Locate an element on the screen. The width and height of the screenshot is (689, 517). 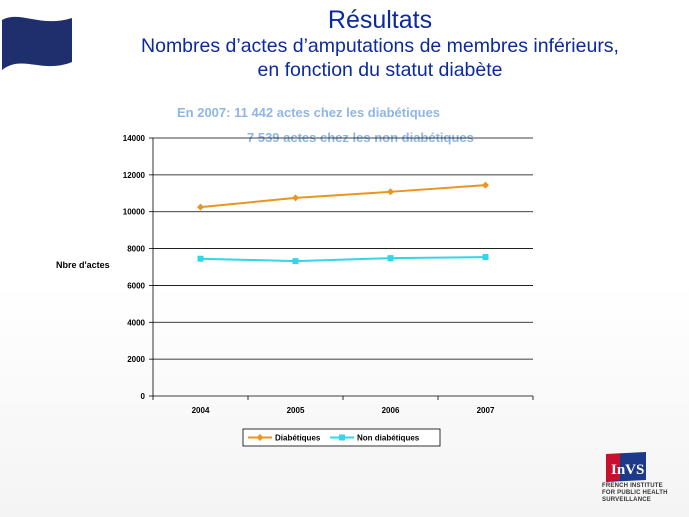
logo-mark-text: InVS is located at coordinates (627, 470).